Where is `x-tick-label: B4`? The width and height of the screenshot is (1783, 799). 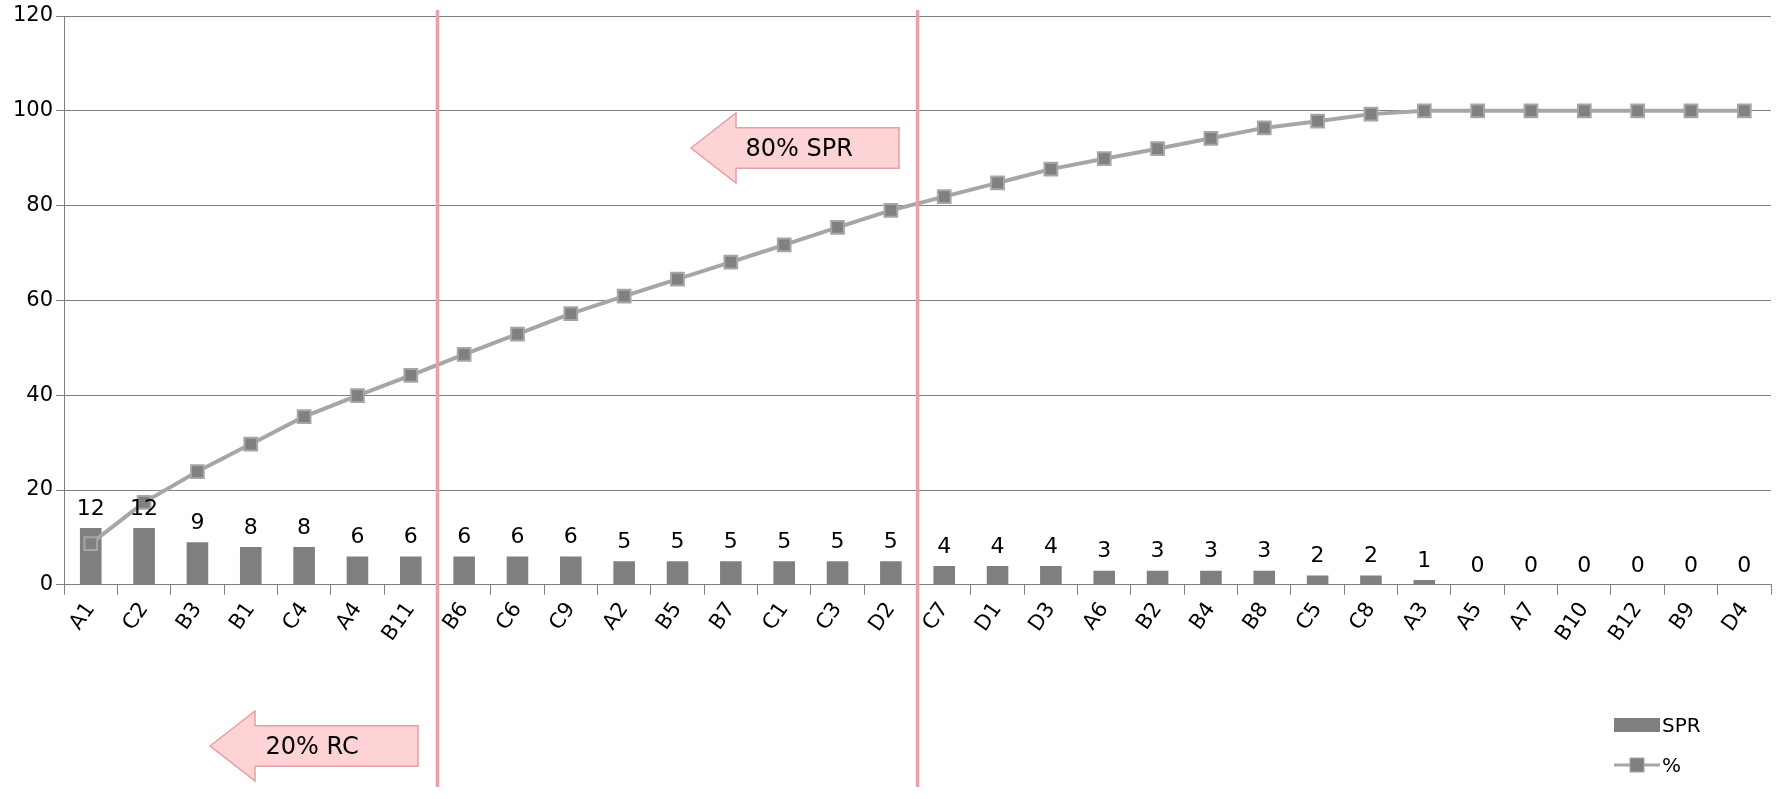
x-tick-label: B4 is located at coordinates (1201, 615).